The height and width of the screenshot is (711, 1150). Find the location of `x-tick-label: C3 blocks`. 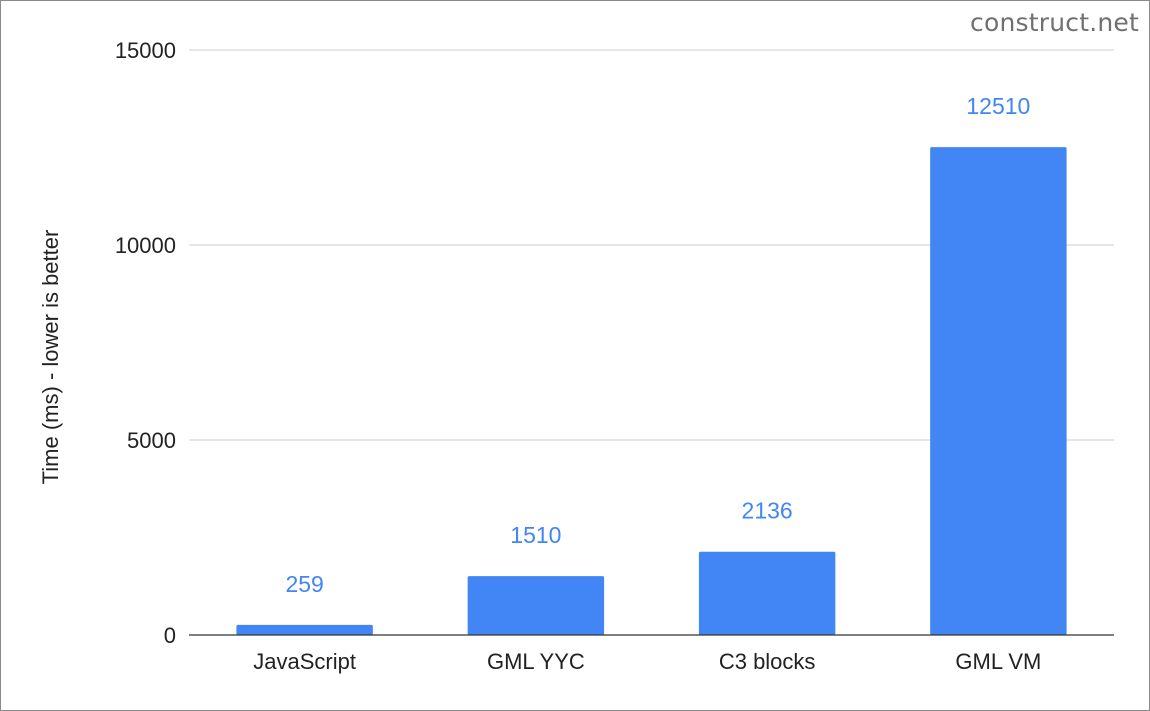

x-tick-label: C3 blocks is located at coordinates (767, 661).